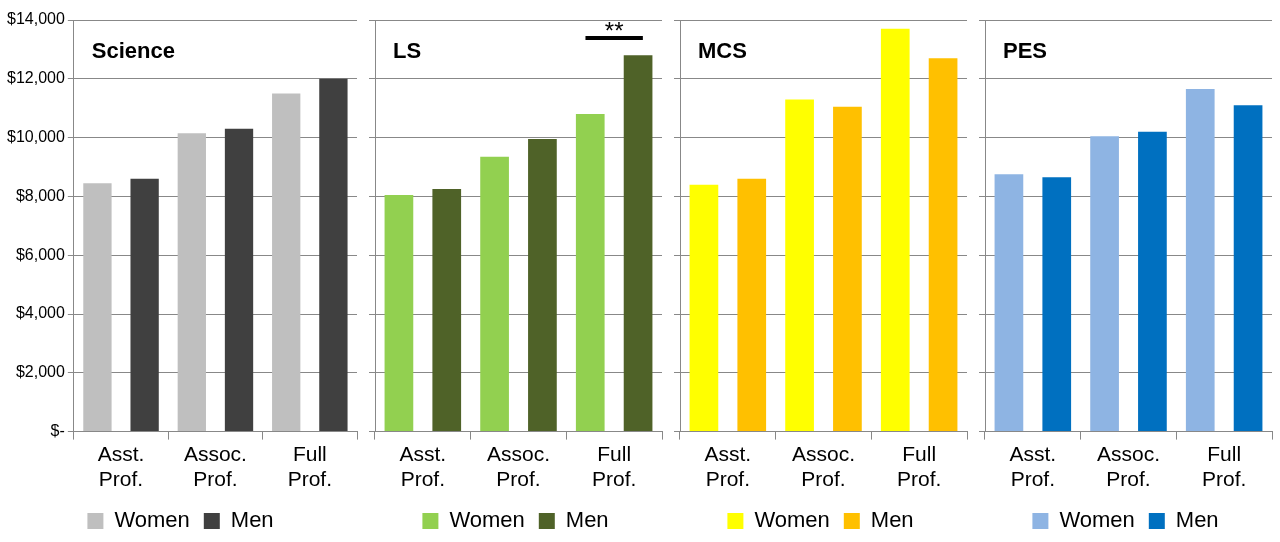  Describe the element at coordinates (40, 313) in the screenshot. I see `y-tick-label: $4,000` at that location.